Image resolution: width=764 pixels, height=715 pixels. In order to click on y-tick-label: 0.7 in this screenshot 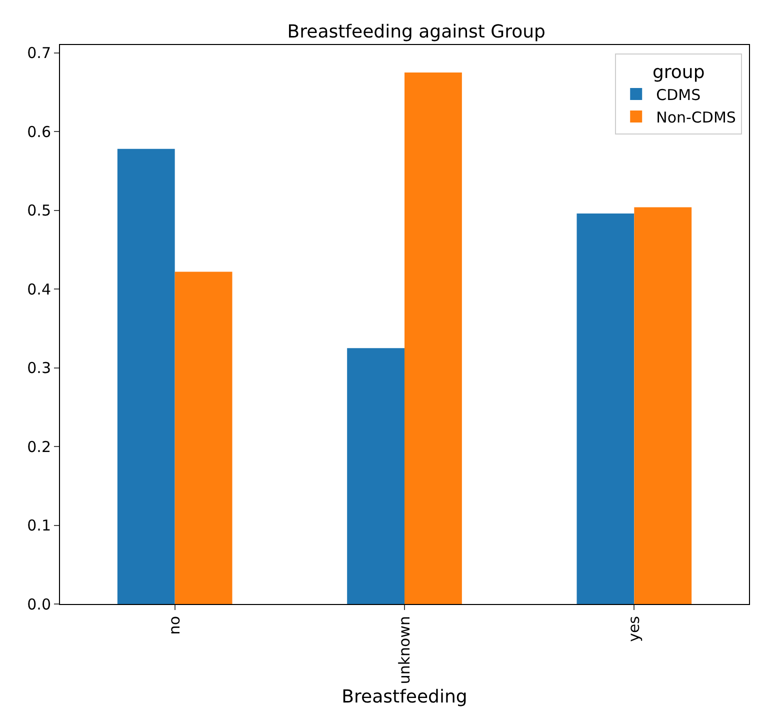, I will do `click(39, 53)`.